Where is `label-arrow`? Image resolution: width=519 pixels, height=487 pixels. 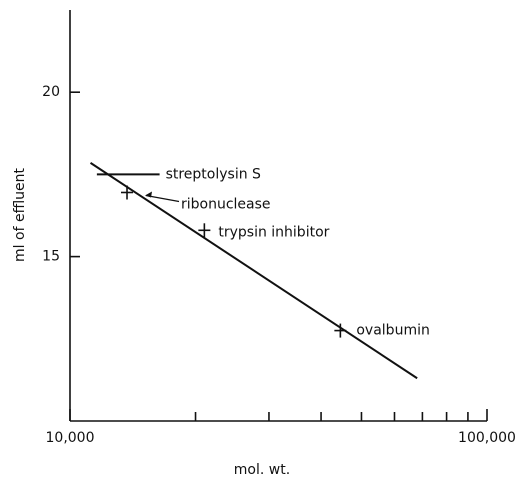 label-arrow is located at coordinates (162, 198).